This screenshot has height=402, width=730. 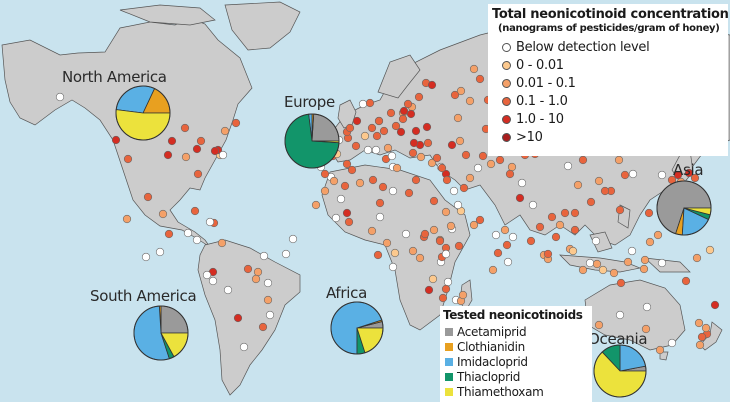 I want to click on legend-item-below-detection: Below detection level, so click(x=615, y=47).